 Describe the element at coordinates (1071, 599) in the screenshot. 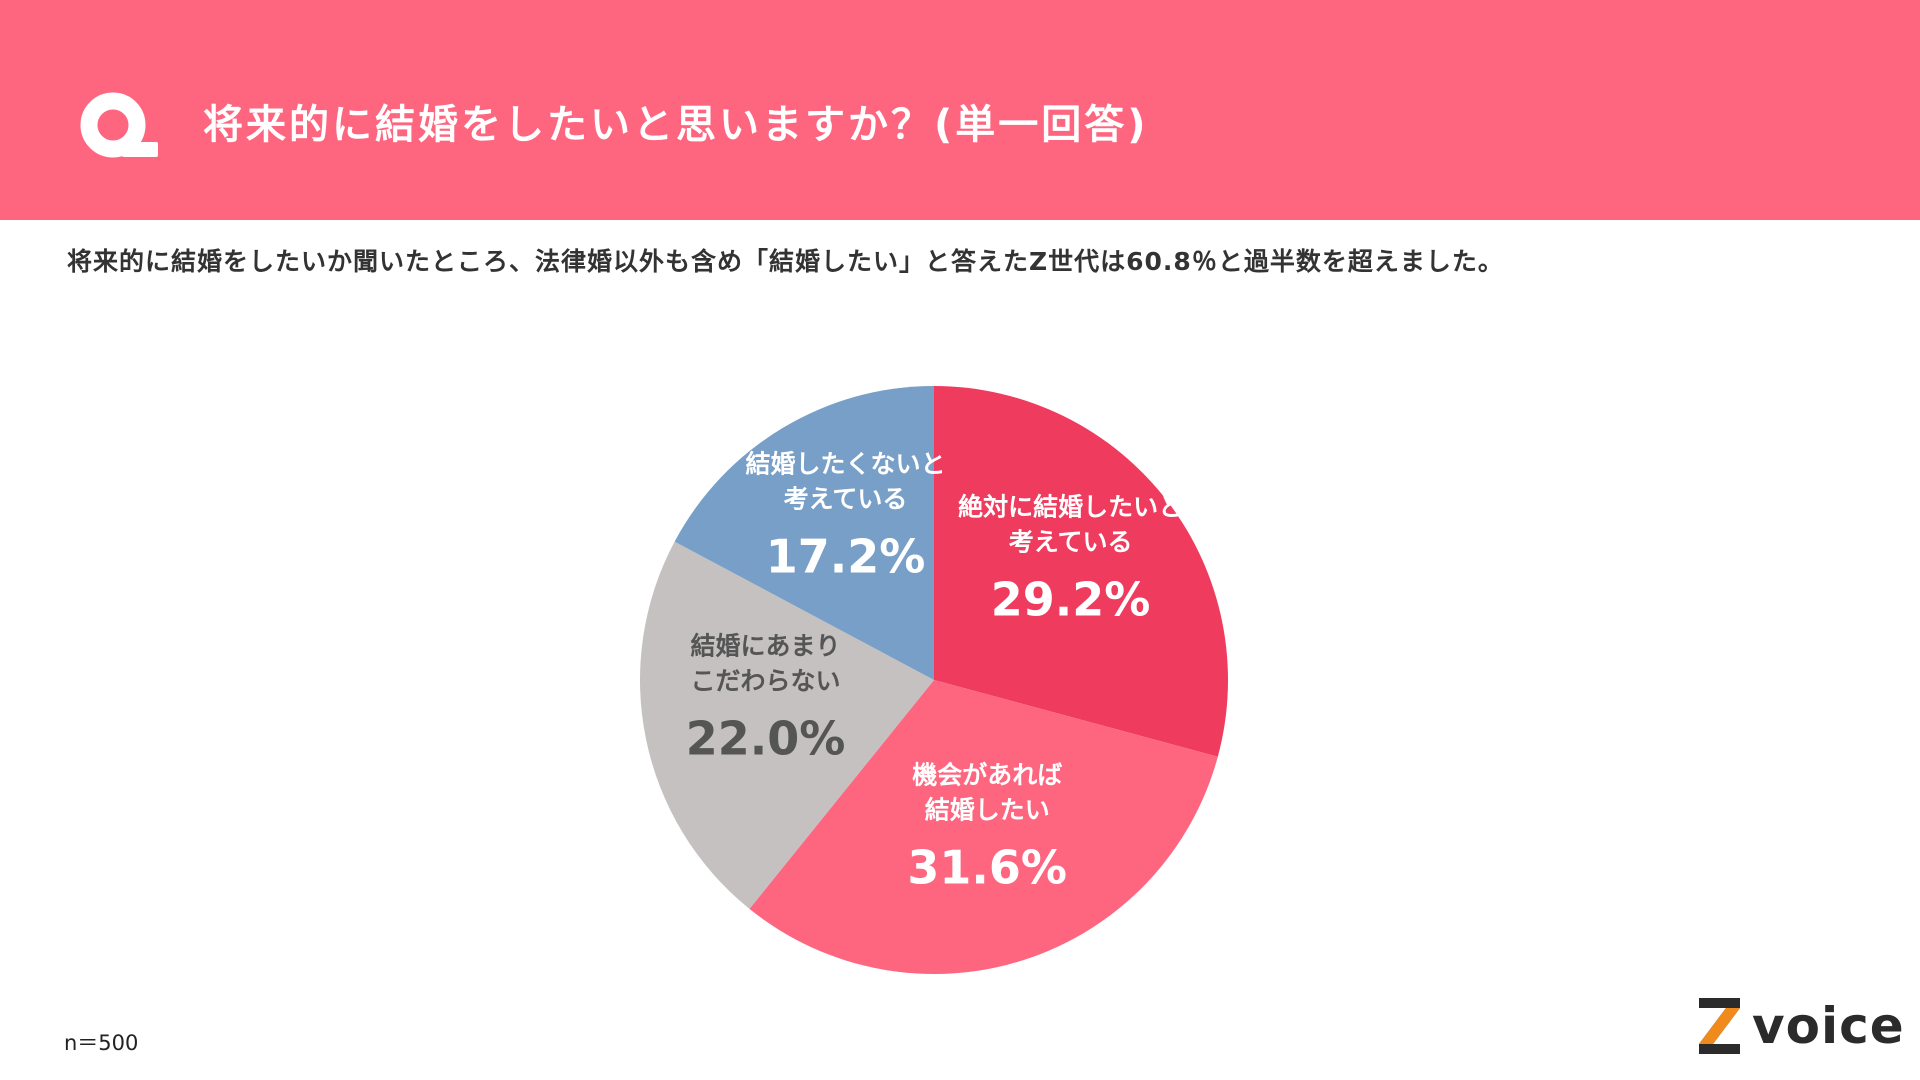

I see `pie-value-label-0: 29.2%` at that location.